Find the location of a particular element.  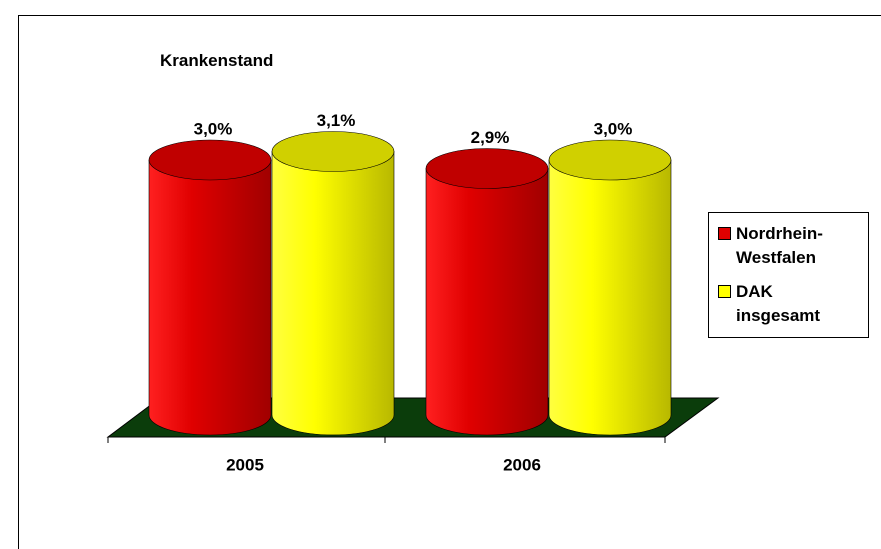

x-tick-label: 2005 is located at coordinates (245, 464).